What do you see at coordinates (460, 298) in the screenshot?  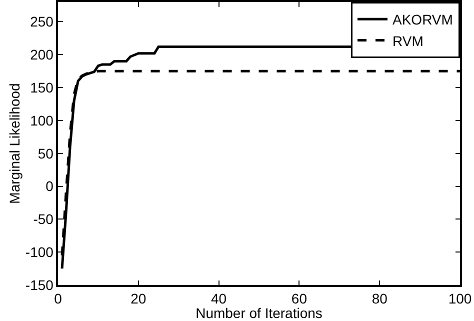 I see `x-tick-label: 100` at bounding box center [460, 298].